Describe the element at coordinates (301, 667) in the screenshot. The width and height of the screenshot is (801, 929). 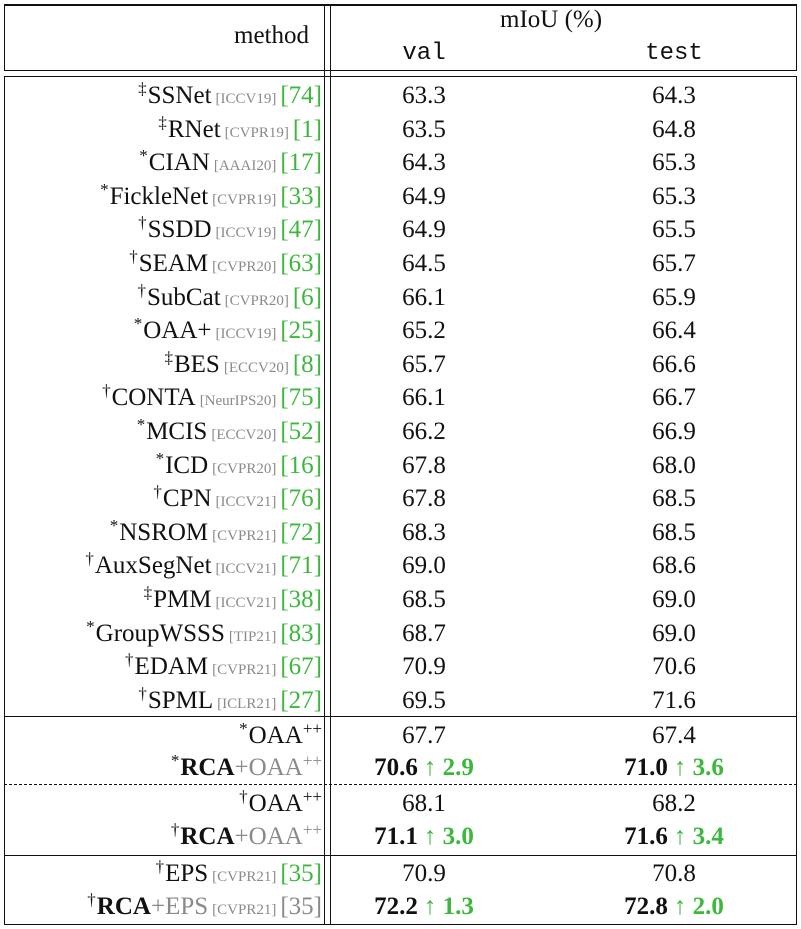
I see `citation-link: [67]` at that location.